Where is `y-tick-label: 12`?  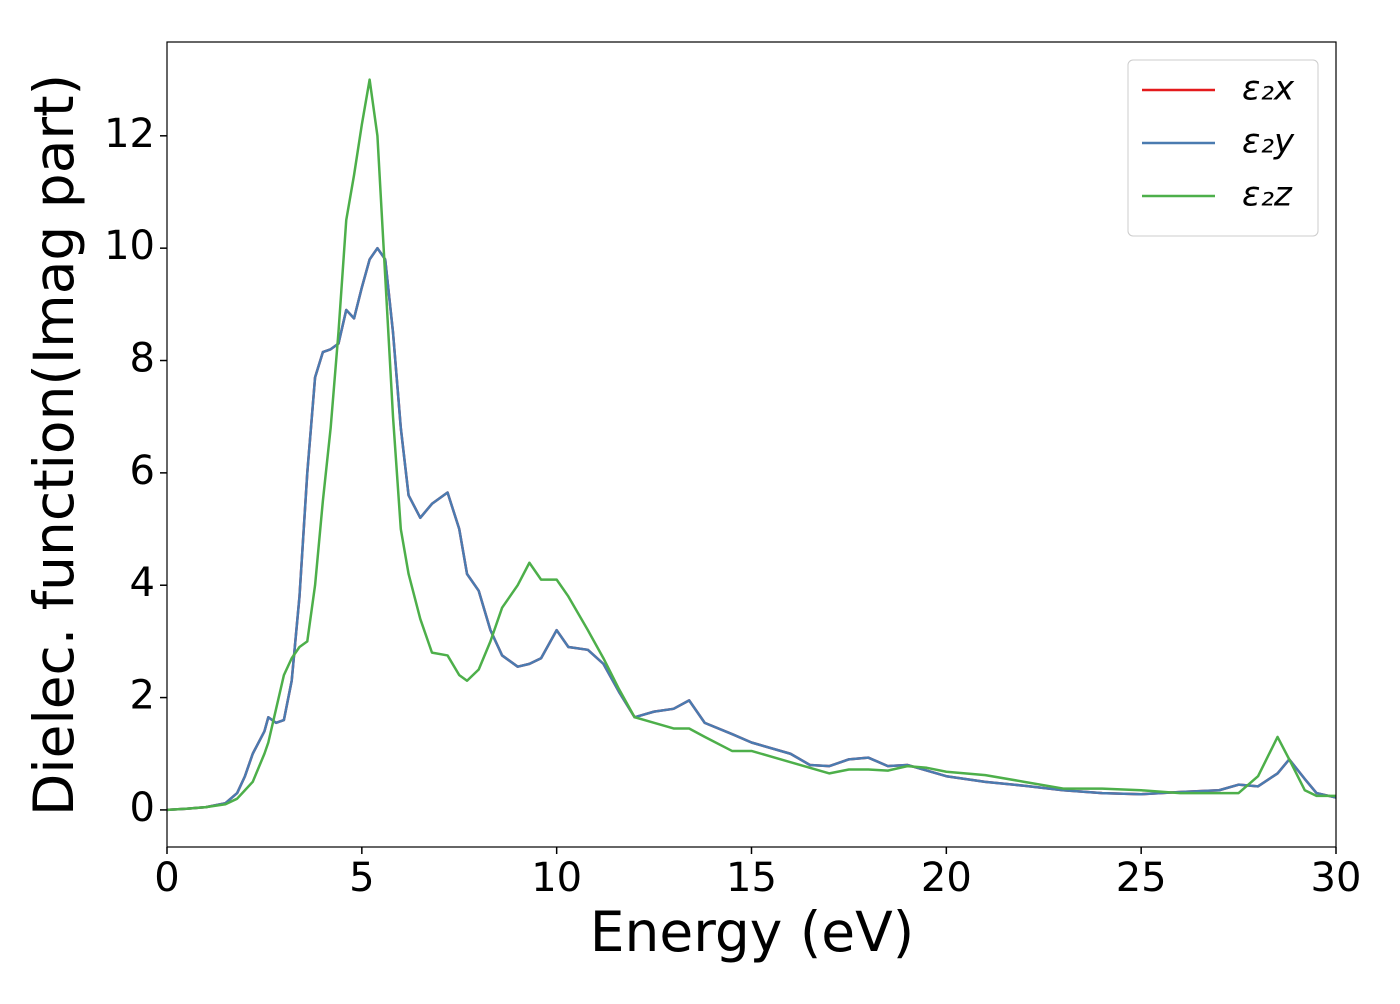 y-tick-label: 12 is located at coordinates (129, 134).